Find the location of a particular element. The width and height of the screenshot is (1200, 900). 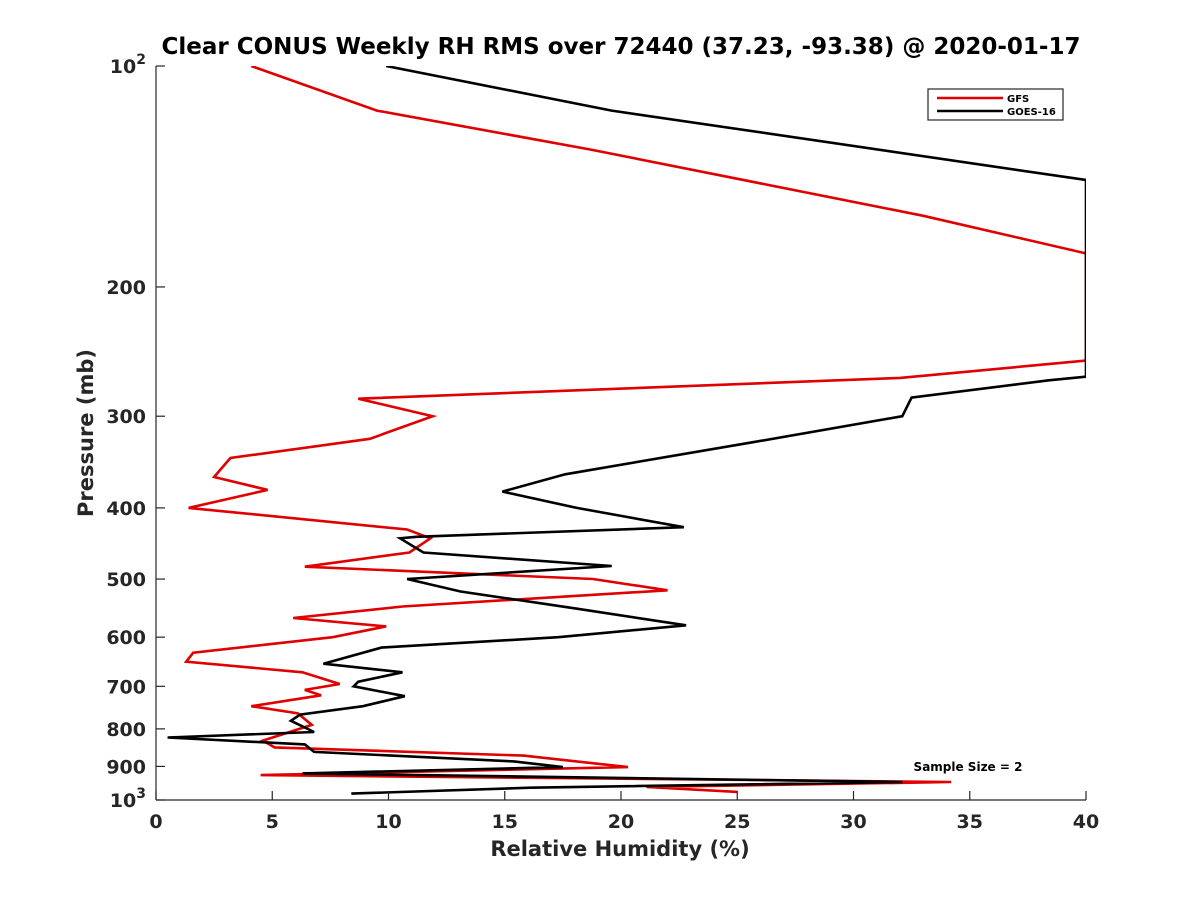

x-tick-label: 20 is located at coordinates (621, 822).